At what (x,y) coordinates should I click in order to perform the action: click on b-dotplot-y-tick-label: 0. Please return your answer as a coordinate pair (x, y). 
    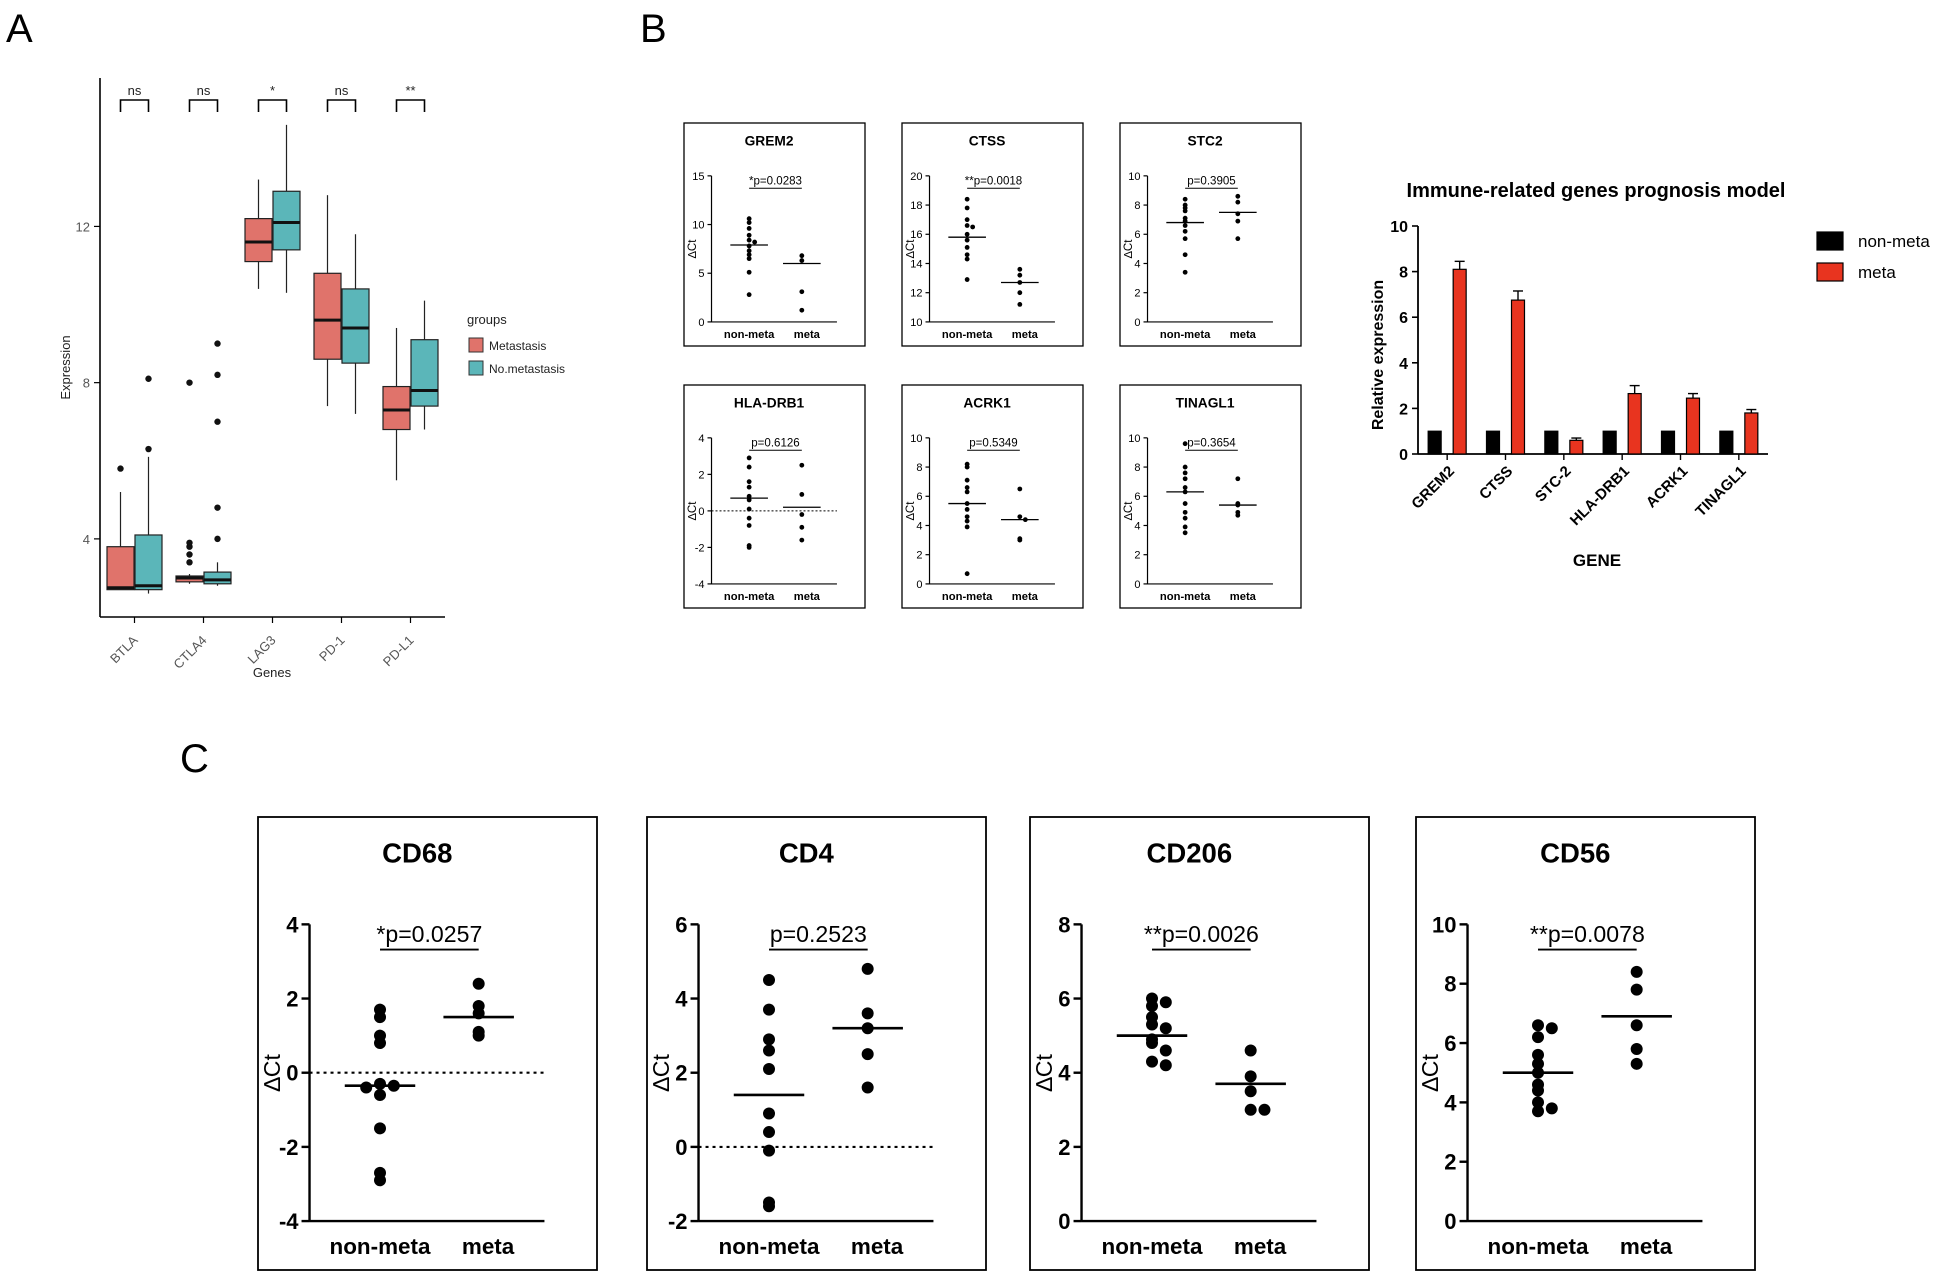
    Looking at the image, I should click on (701, 323).